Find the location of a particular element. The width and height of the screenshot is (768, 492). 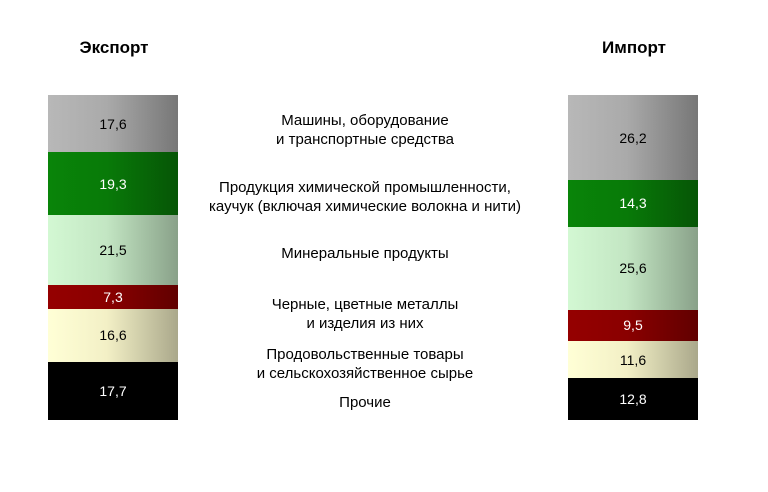

import-segment-5: 12,8 is located at coordinates (633, 399).